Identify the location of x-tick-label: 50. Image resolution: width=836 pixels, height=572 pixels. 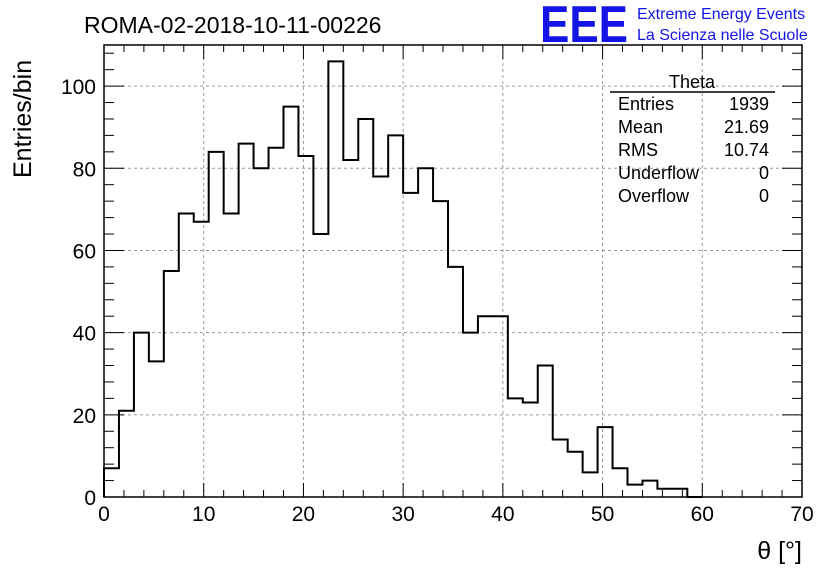
(602, 514).